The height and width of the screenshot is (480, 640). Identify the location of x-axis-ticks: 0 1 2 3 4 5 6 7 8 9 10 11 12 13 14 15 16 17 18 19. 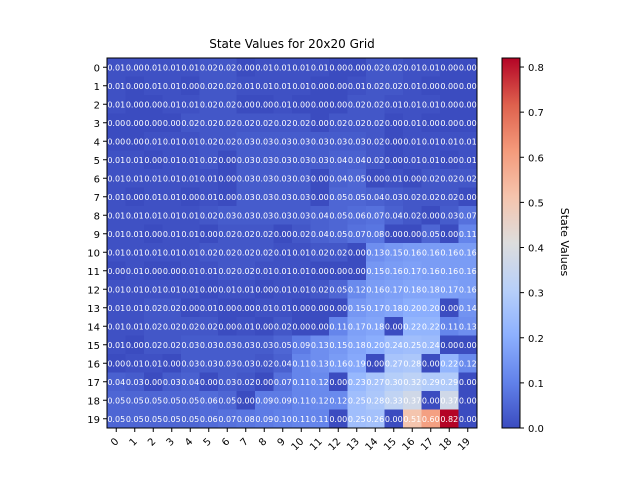
(291, 440).